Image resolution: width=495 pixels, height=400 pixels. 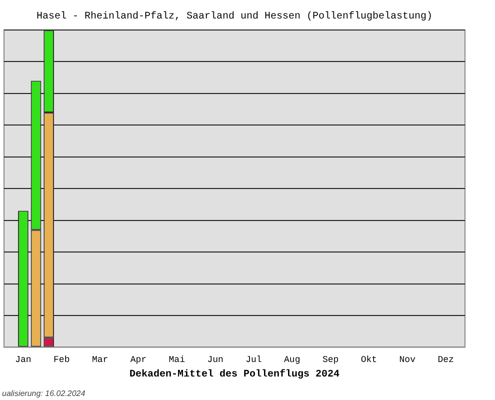 I want to click on x-tick-label: Dez, so click(x=446, y=359).